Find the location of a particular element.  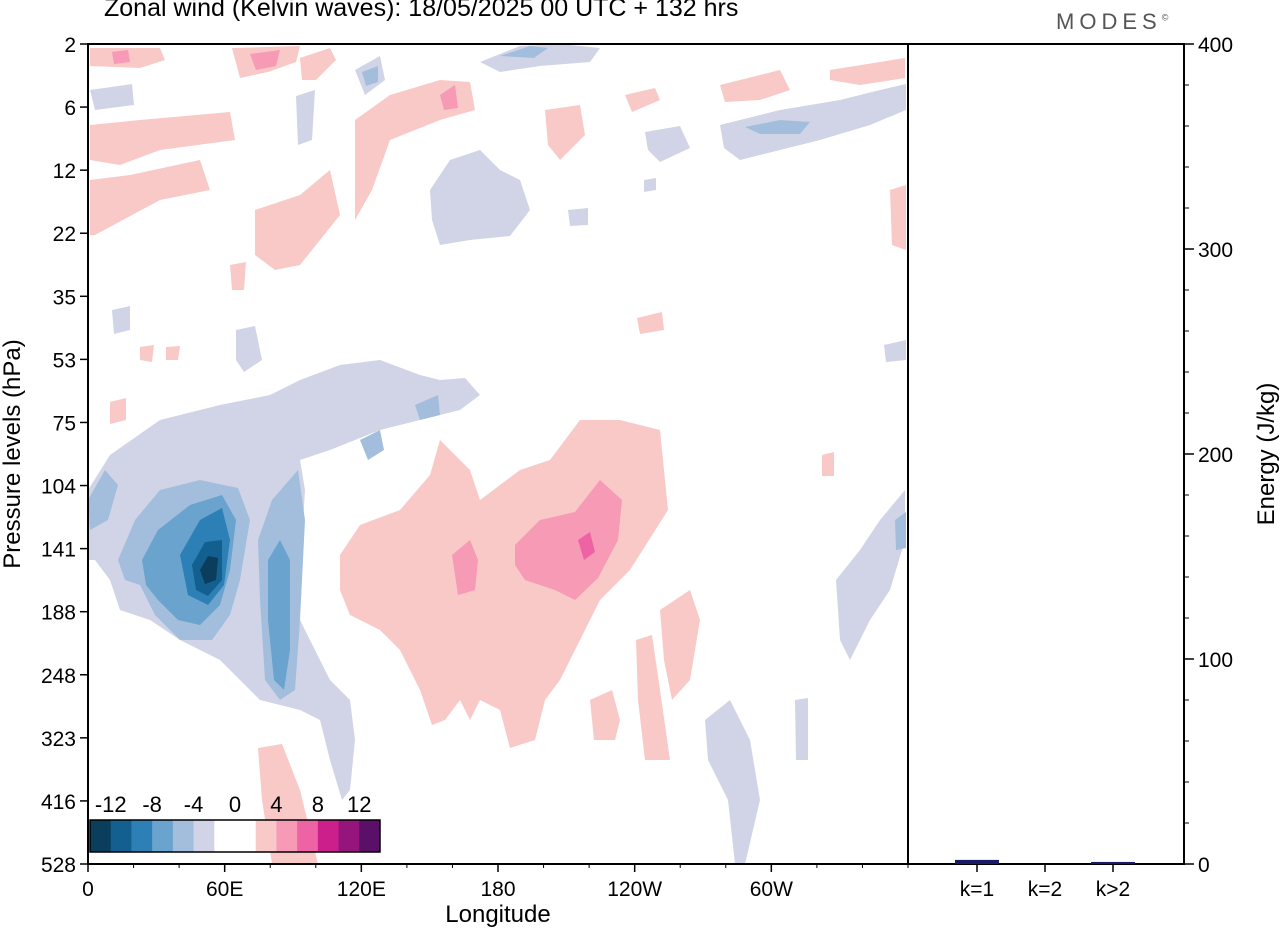

y-tick-label: 12 is located at coordinates (64, 171).